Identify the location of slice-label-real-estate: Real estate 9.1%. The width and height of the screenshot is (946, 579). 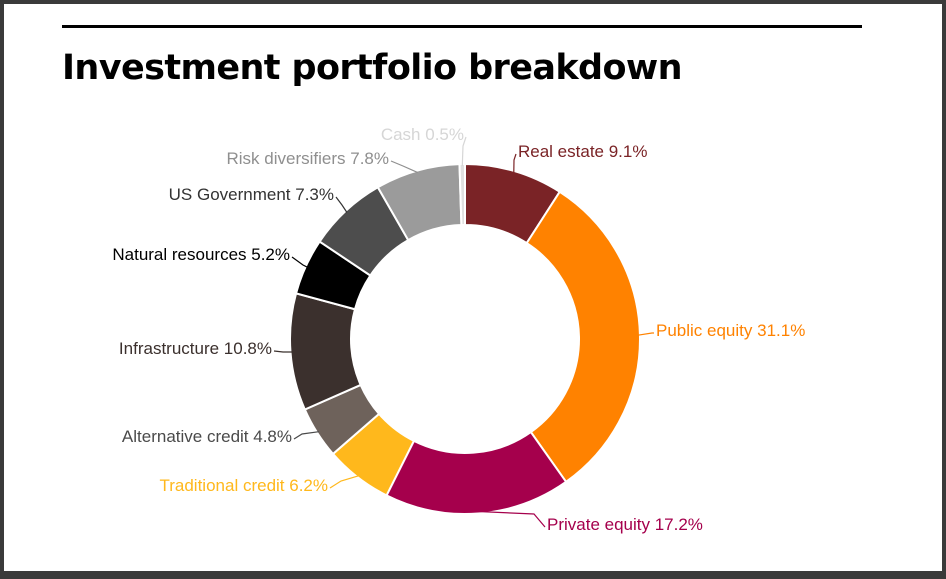
(582, 151).